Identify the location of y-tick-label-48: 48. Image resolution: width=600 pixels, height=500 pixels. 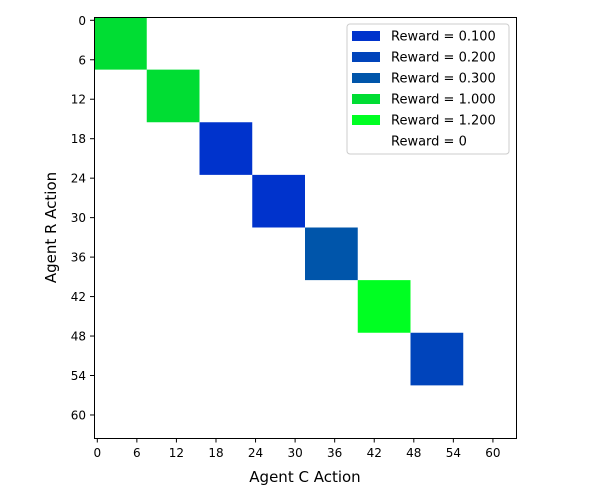
(78, 337).